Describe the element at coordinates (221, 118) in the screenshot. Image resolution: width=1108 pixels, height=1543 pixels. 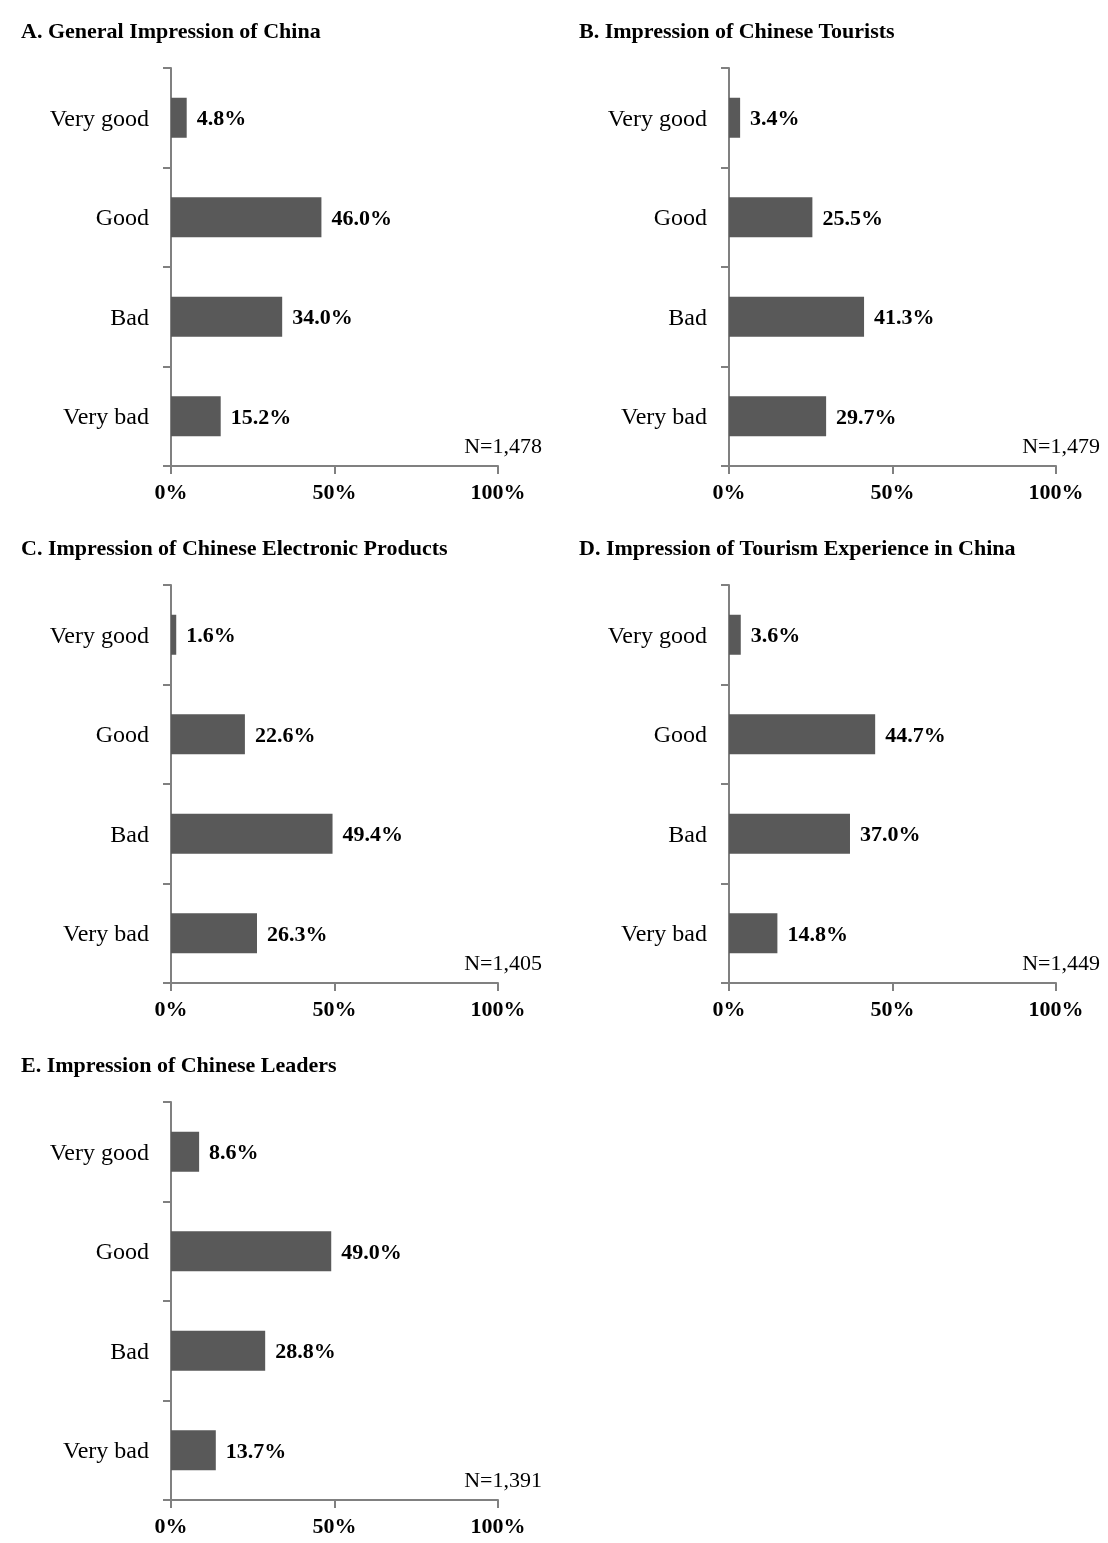
I see `data-label: 4.8%` at that location.